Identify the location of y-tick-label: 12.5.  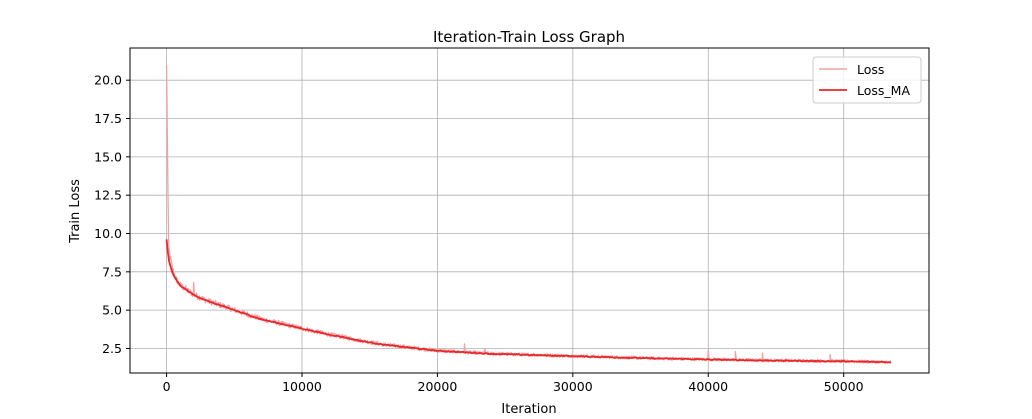
(108, 195).